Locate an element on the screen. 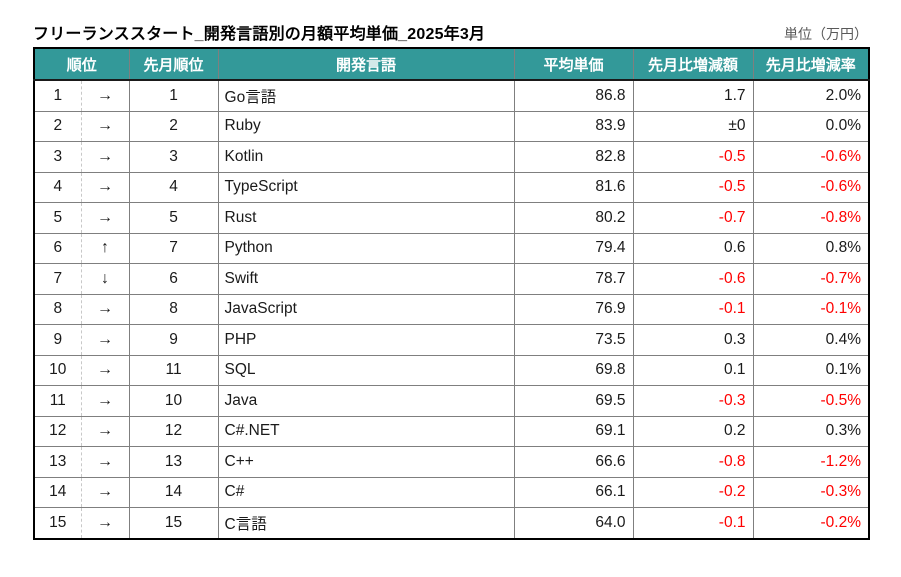  avg-price-cell: 66.6 is located at coordinates (573, 462).